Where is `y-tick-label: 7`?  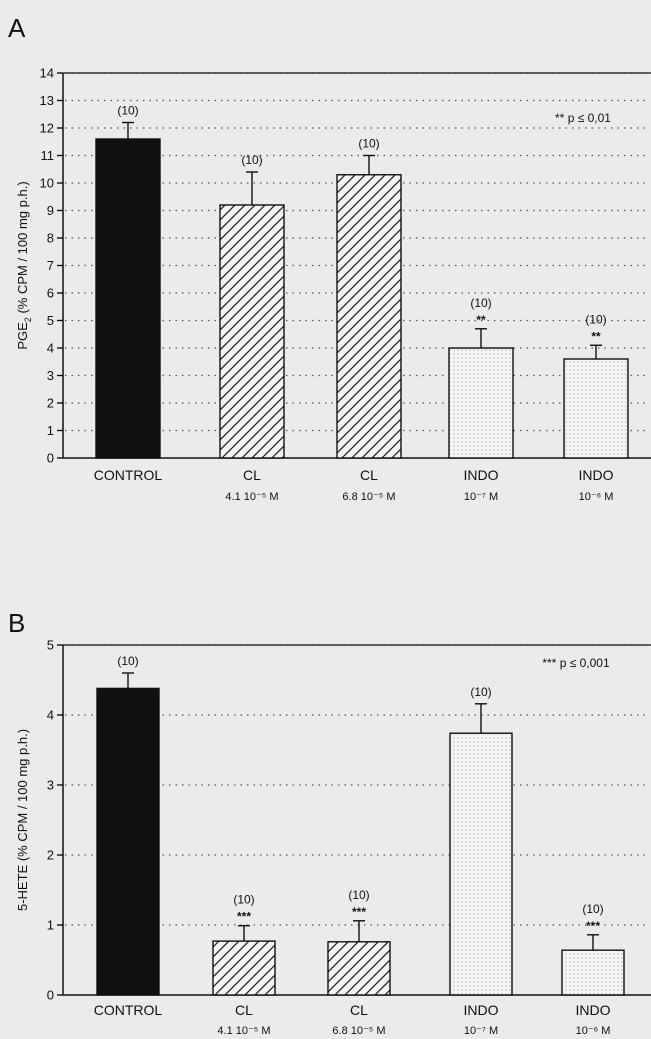 y-tick-label: 7 is located at coordinates (50, 265).